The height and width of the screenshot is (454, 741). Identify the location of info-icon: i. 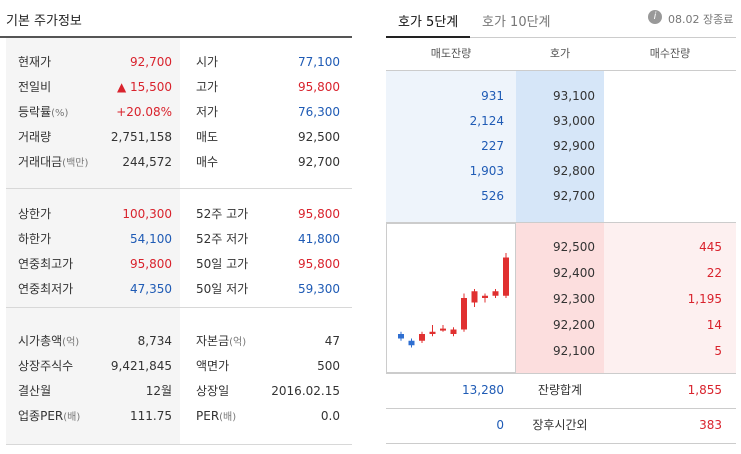
(655, 17).